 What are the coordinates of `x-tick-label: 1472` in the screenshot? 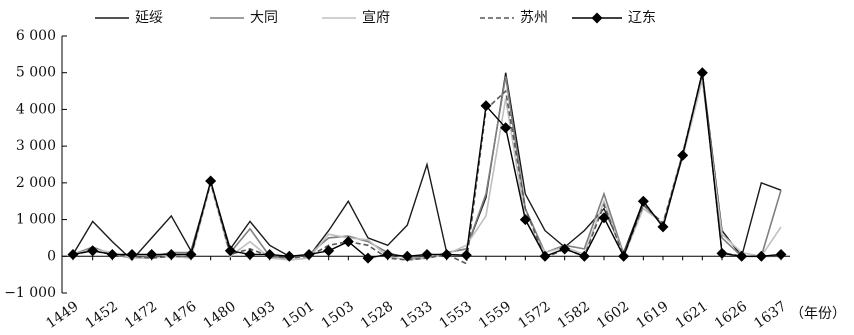 It's located at (141, 315).